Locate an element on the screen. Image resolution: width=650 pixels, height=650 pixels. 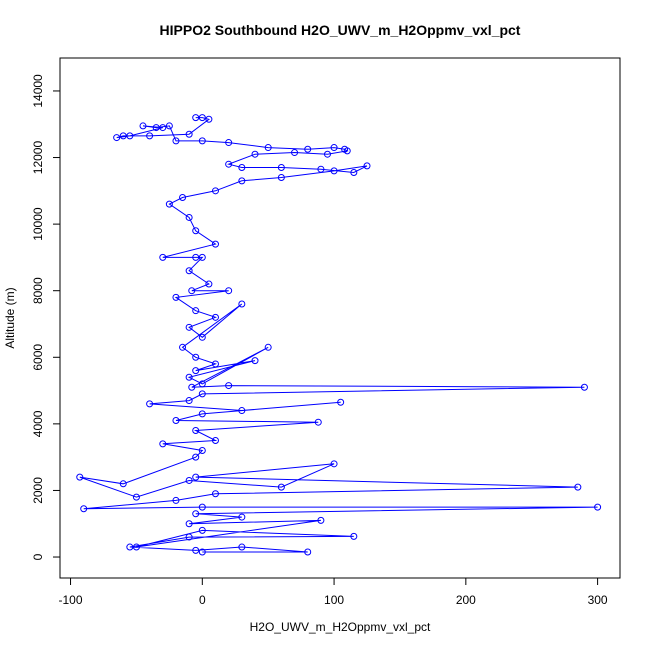
y-tick-label: 4000 is located at coordinates (38, 423).